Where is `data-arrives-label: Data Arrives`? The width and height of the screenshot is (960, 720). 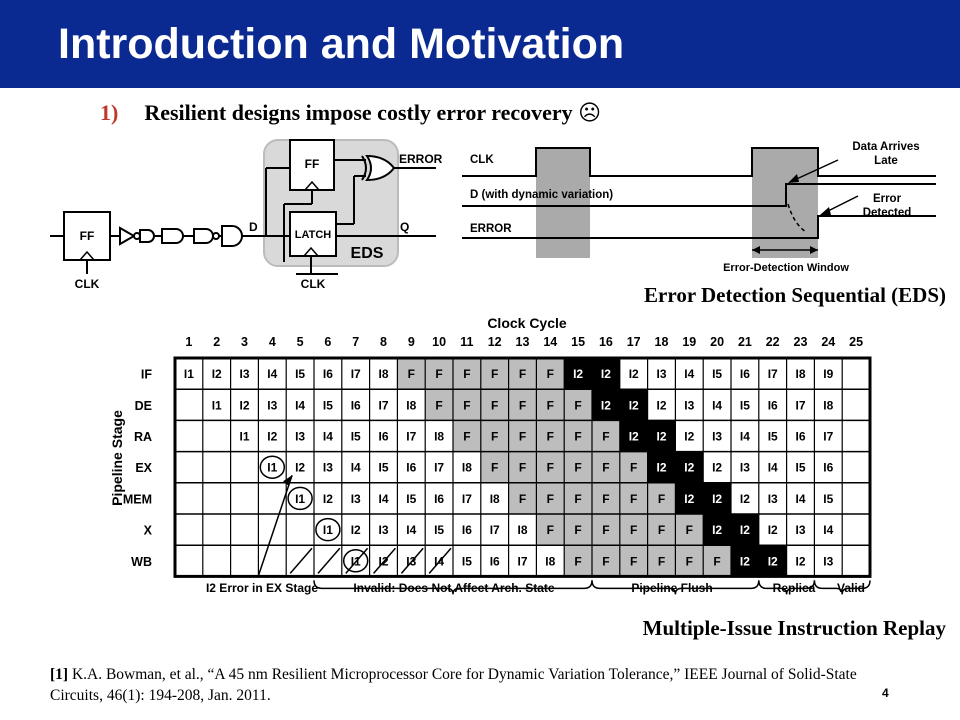
data-arrives-label: Data Arrives is located at coordinates (885, 147).